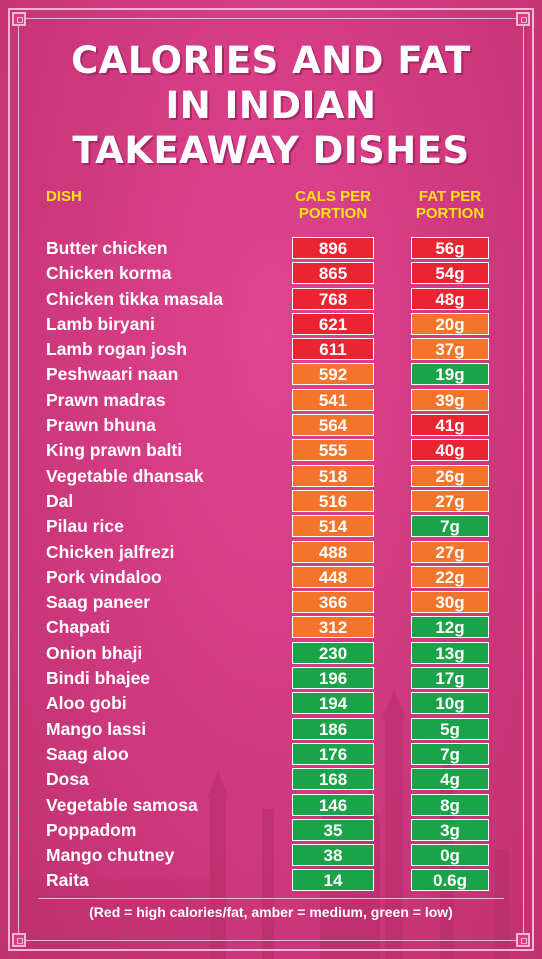 Image resolution: width=542 pixels, height=959 pixels. Describe the element at coordinates (333, 804) in the screenshot. I see `calories-cell: 146` at that location.